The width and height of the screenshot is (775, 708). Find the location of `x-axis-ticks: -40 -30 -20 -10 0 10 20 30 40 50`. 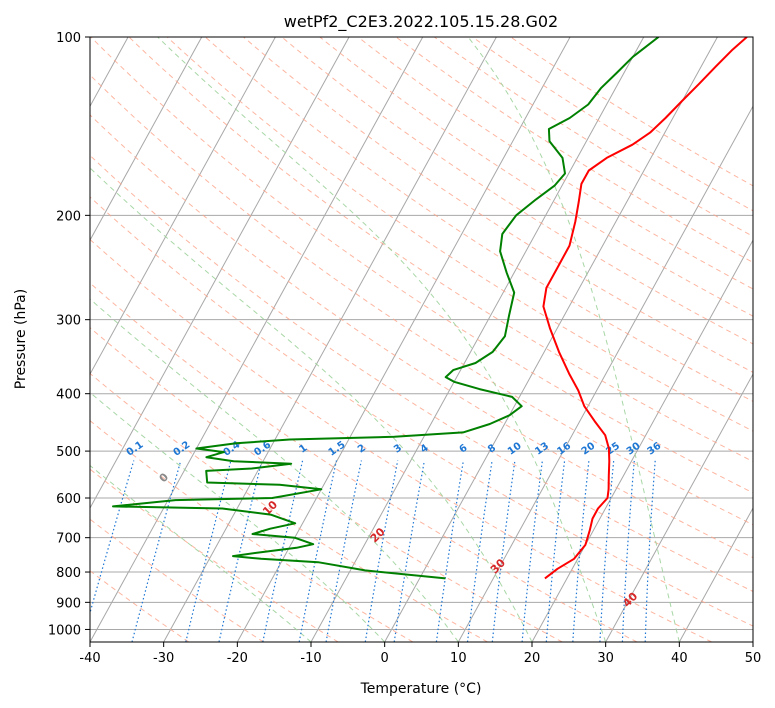

x-axis-ticks: -40 -30 -20 -10 0 10 20 30 40 50 is located at coordinates (420, 654).